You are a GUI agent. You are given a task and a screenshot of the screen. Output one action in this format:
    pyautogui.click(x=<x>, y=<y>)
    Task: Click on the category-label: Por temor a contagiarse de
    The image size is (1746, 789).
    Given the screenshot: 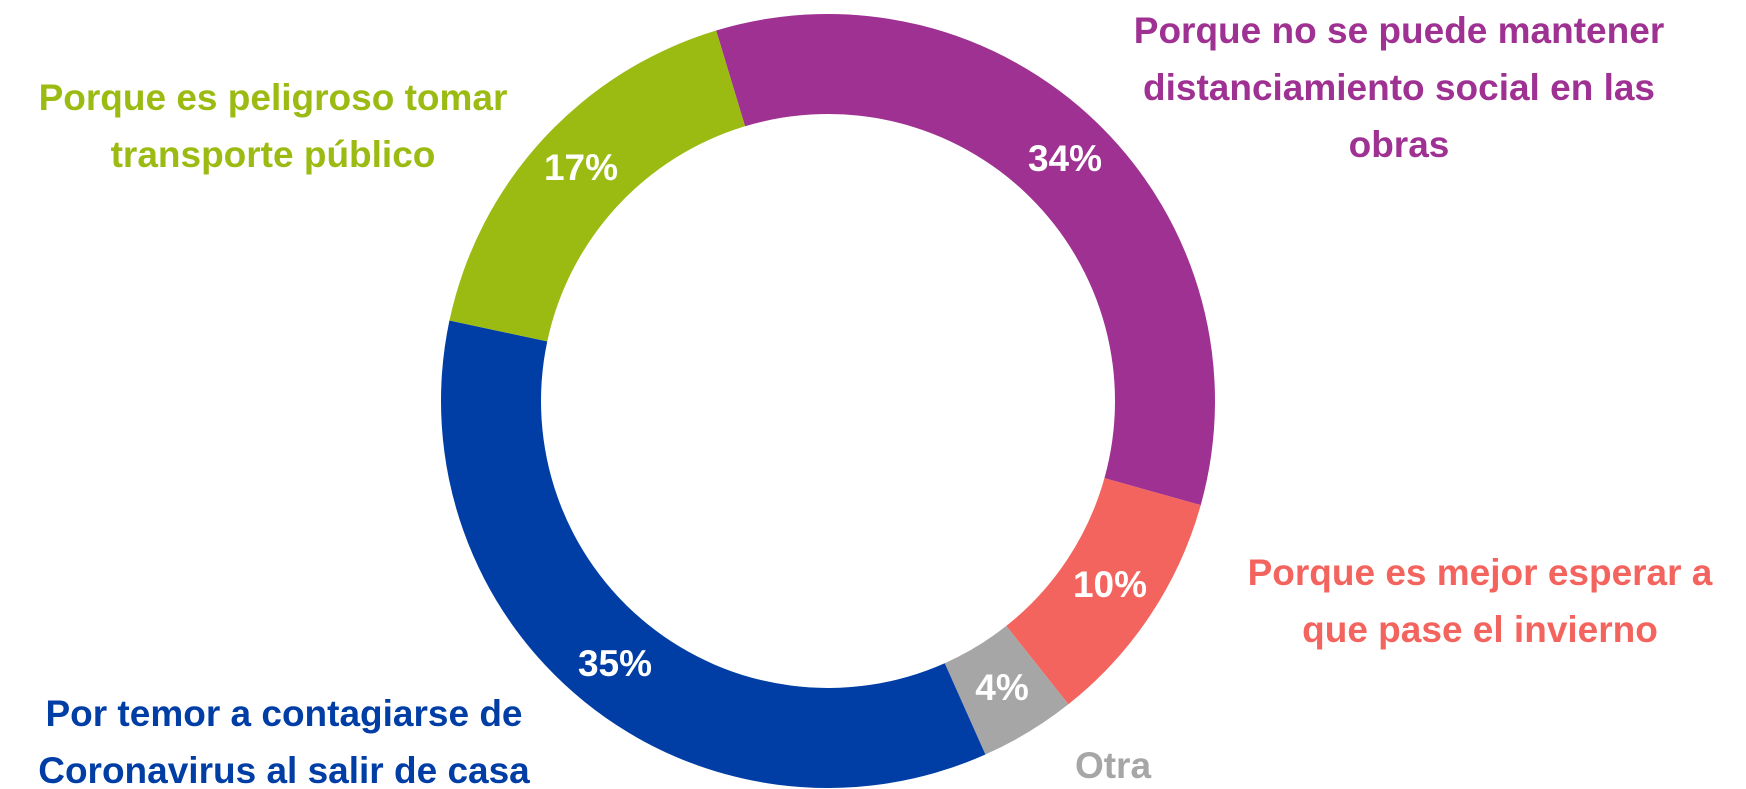 What is the action you would take?
    pyautogui.click(x=283, y=713)
    